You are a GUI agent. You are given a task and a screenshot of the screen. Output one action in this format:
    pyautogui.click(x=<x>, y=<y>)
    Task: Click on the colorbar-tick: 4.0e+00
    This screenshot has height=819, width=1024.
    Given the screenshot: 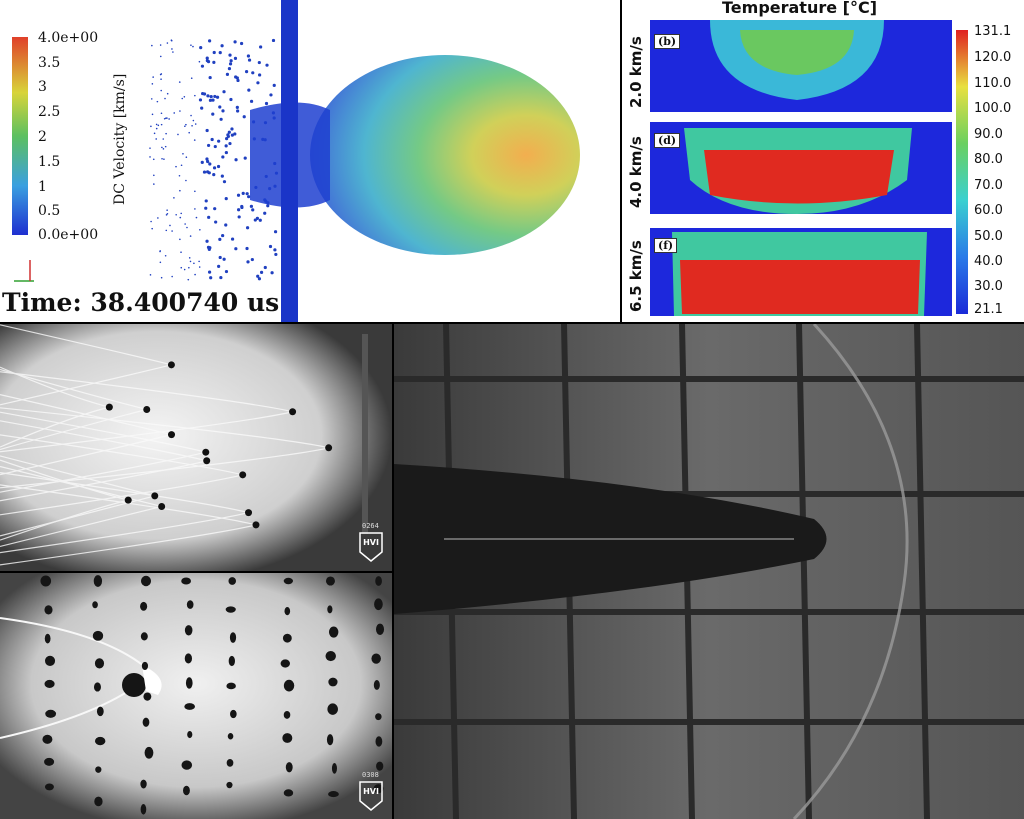 What is the action you would take?
    pyautogui.click(x=68, y=38)
    